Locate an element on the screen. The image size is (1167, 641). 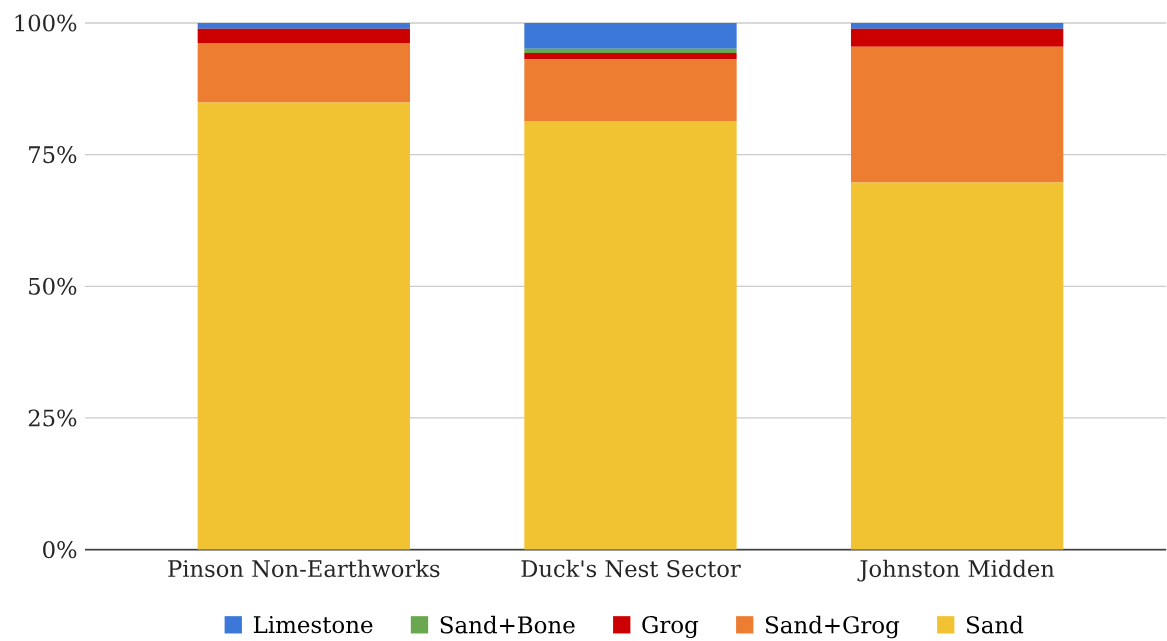
legend-label: Limestone is located at coordinates (313, 625).